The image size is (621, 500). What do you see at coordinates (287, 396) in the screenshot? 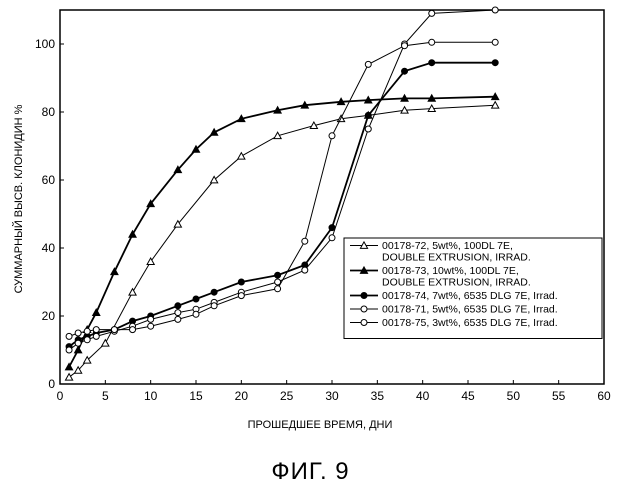
I see `x-tick-label: 25` at bounding box center [287, 396].